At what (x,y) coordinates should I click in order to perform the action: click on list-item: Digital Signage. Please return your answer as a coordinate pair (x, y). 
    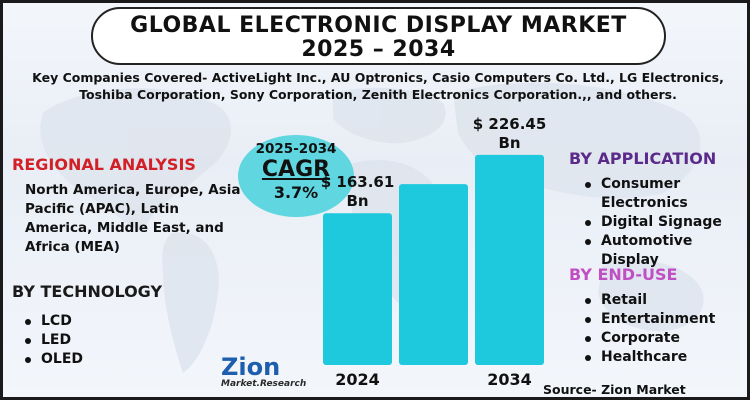
    Looking at the image, I should click on (665, 222).